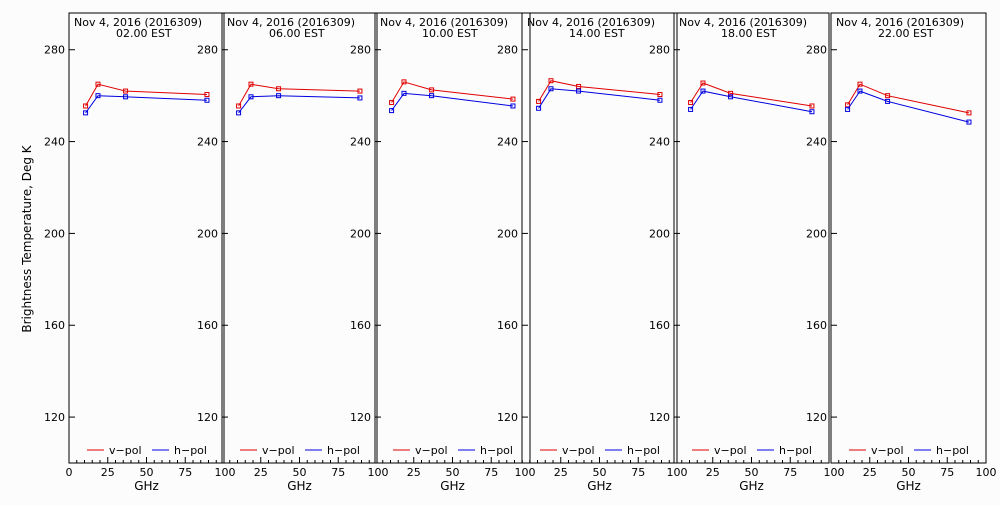 Image resolution: width=1000 pixels, height=505 pixels. I want to click on panel-subtitle: 02.00 EST, so click(144, 33).